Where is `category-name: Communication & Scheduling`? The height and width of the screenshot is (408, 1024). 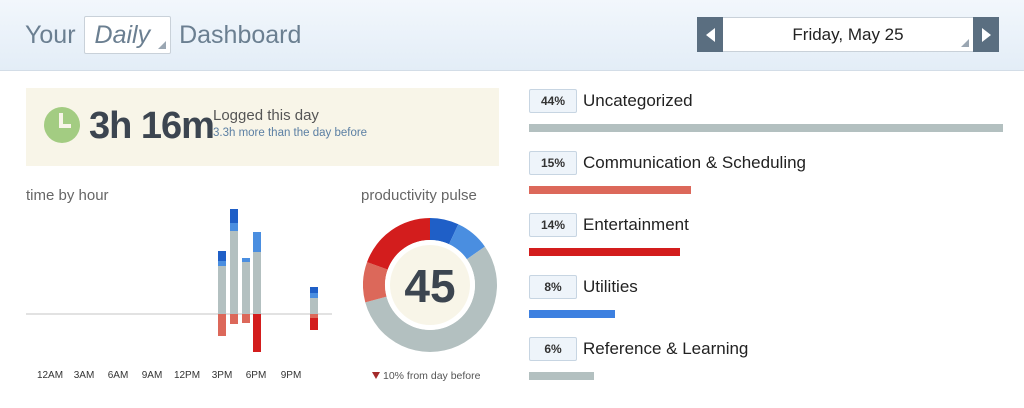 category-name: Communication & Scheduling is located at coordinates (695, 162).